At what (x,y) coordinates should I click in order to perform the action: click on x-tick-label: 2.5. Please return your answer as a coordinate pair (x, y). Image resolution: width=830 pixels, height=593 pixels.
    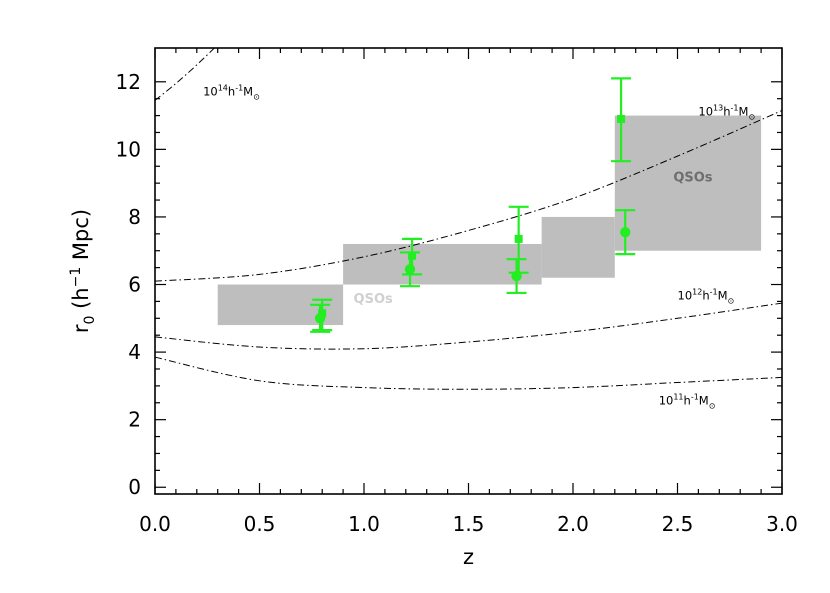
    Looking at the image, I should click on (678, 524).